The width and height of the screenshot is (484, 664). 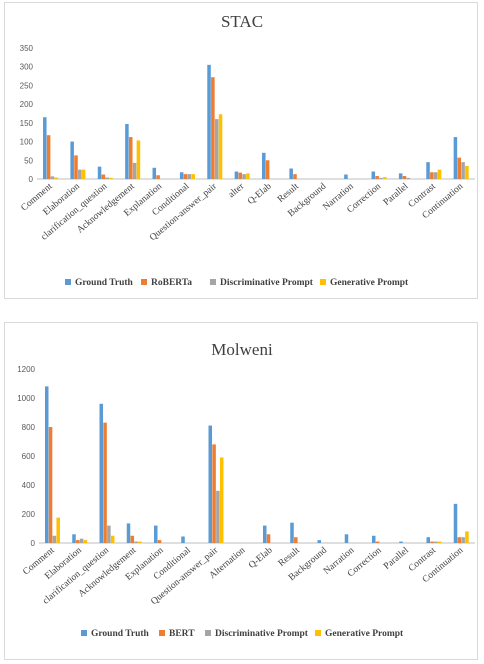 What do you see at coordinates (31, 179) in the screenshot?
I see `stac-y-tick-label: 0` at bounding box center [31, 179].